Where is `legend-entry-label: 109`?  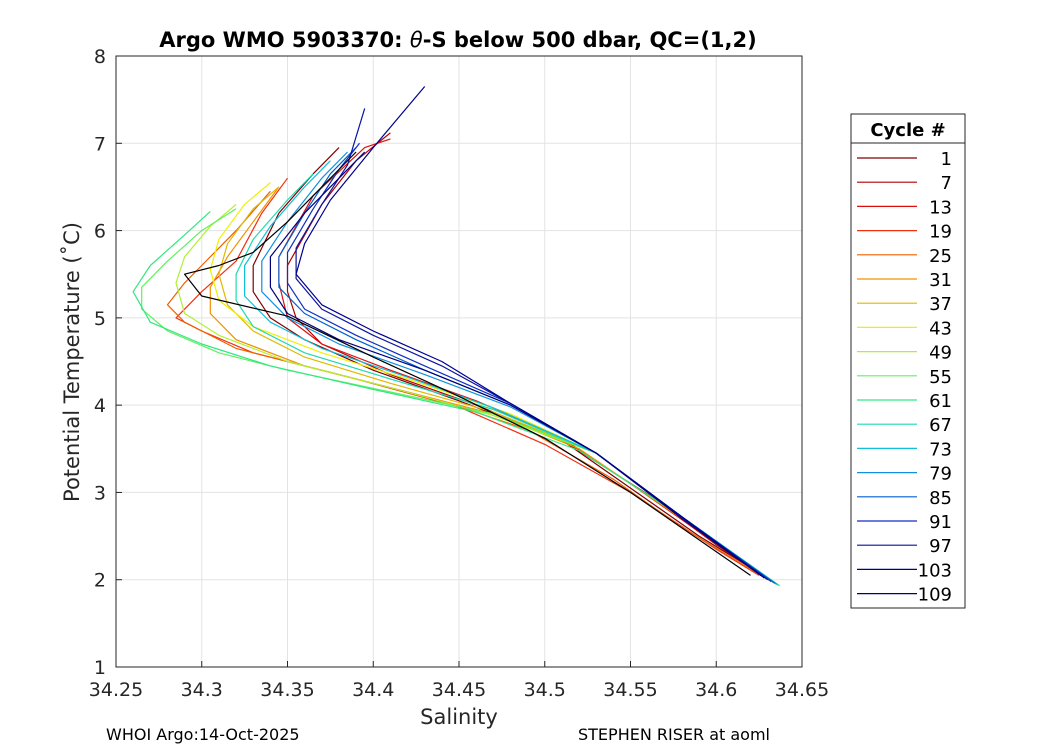 legend-entry-label: 109 is located at coordinates (935, 595).